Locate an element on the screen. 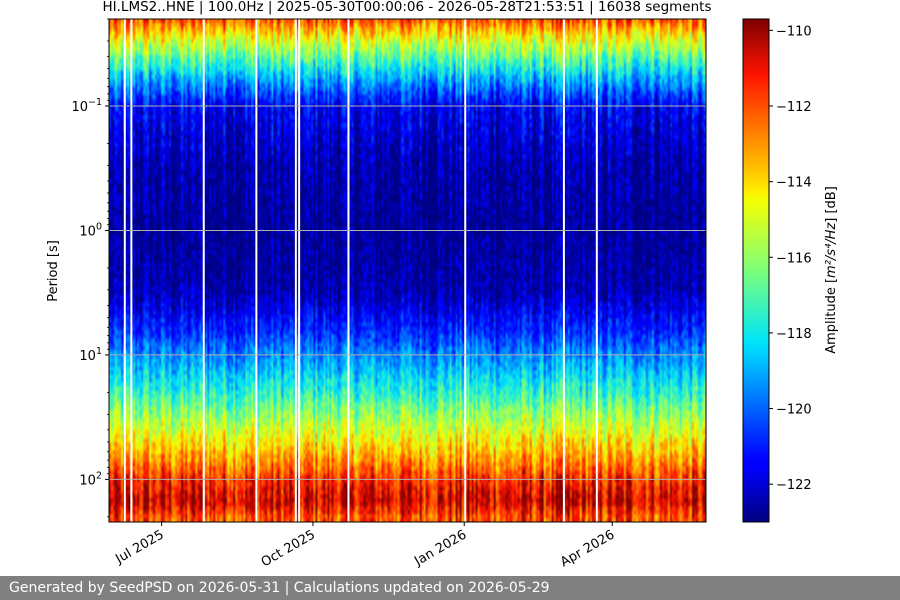 The width and height of the screenshot is (900, 600). x-tick-label: Jan 2026 is located at coordinates (440, 548).